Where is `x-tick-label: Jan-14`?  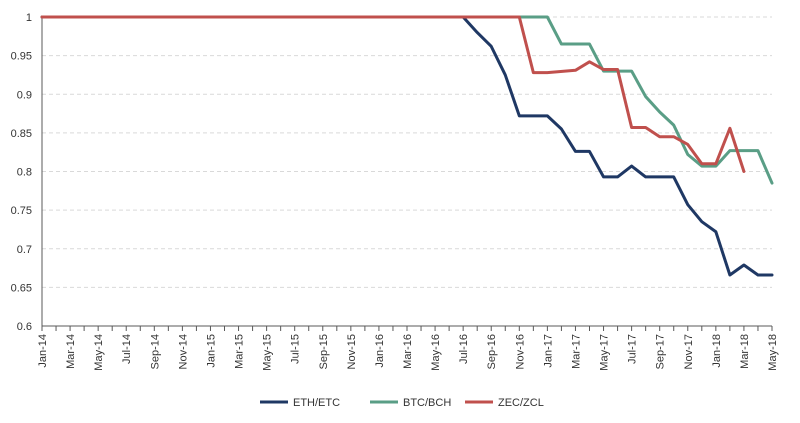
x-tick-label: Jan-14 is located at coordinates (43, 351).